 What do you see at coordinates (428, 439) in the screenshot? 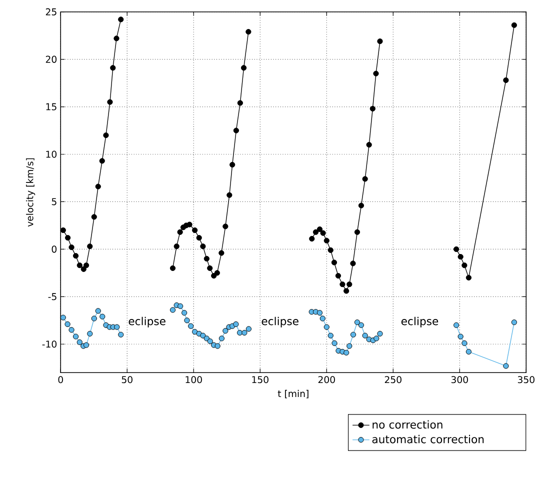
I see `legend-label: automatic correction` at bounding box center [428, 439].